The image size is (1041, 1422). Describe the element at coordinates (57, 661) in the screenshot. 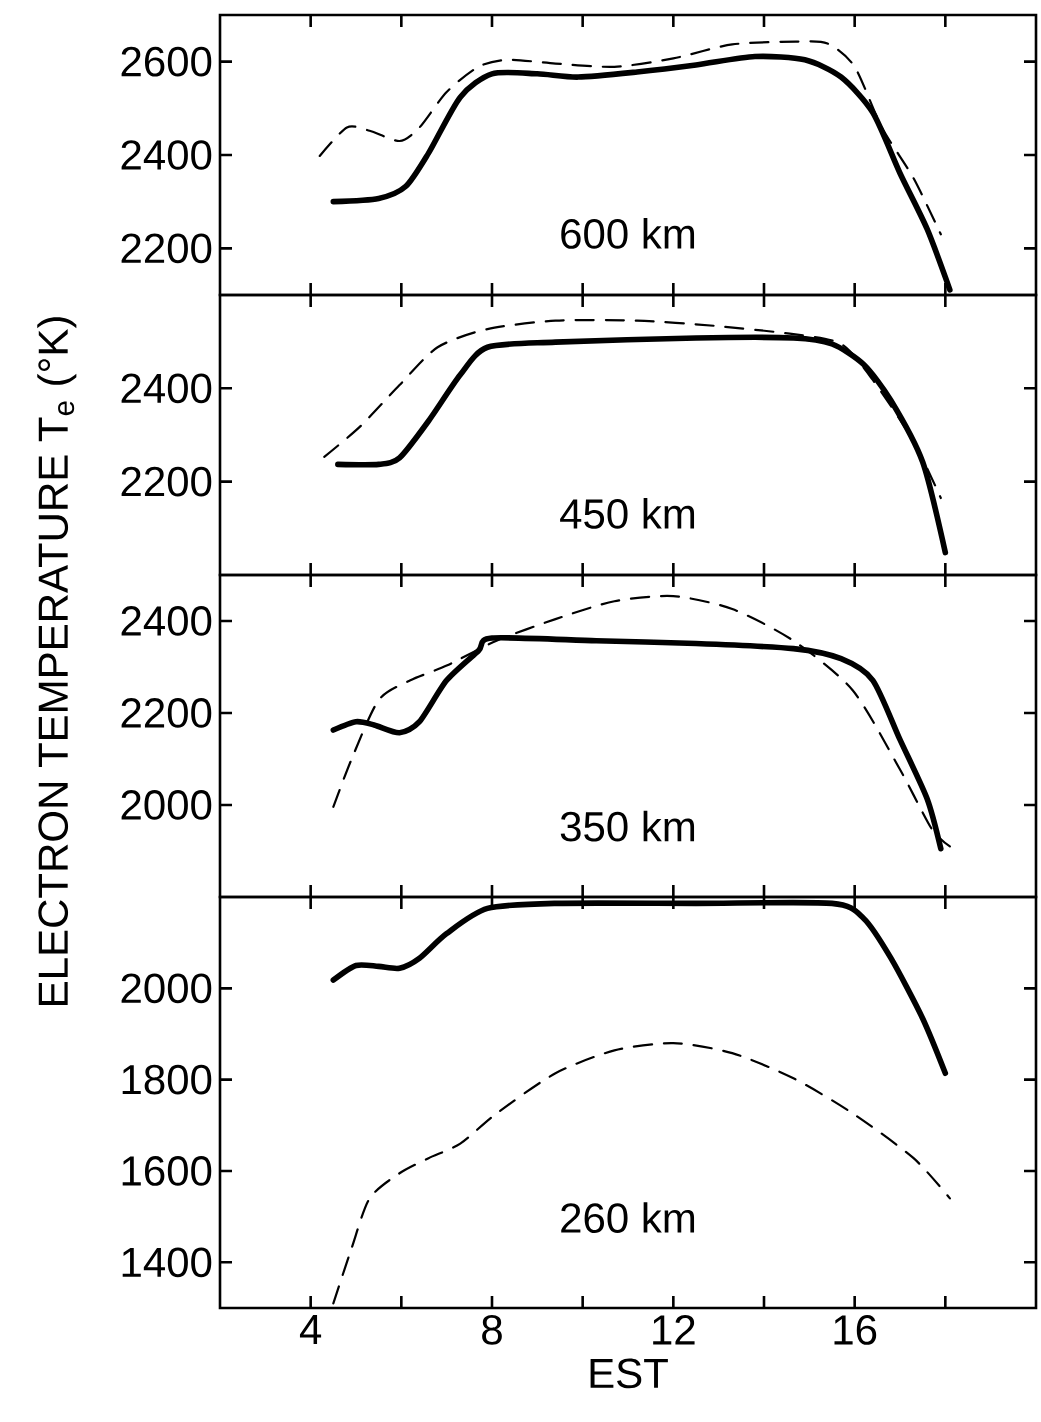

I see `y-axis-title: ELECTRON TEMPERATURE T$_{e}$ (°K)` at that location.